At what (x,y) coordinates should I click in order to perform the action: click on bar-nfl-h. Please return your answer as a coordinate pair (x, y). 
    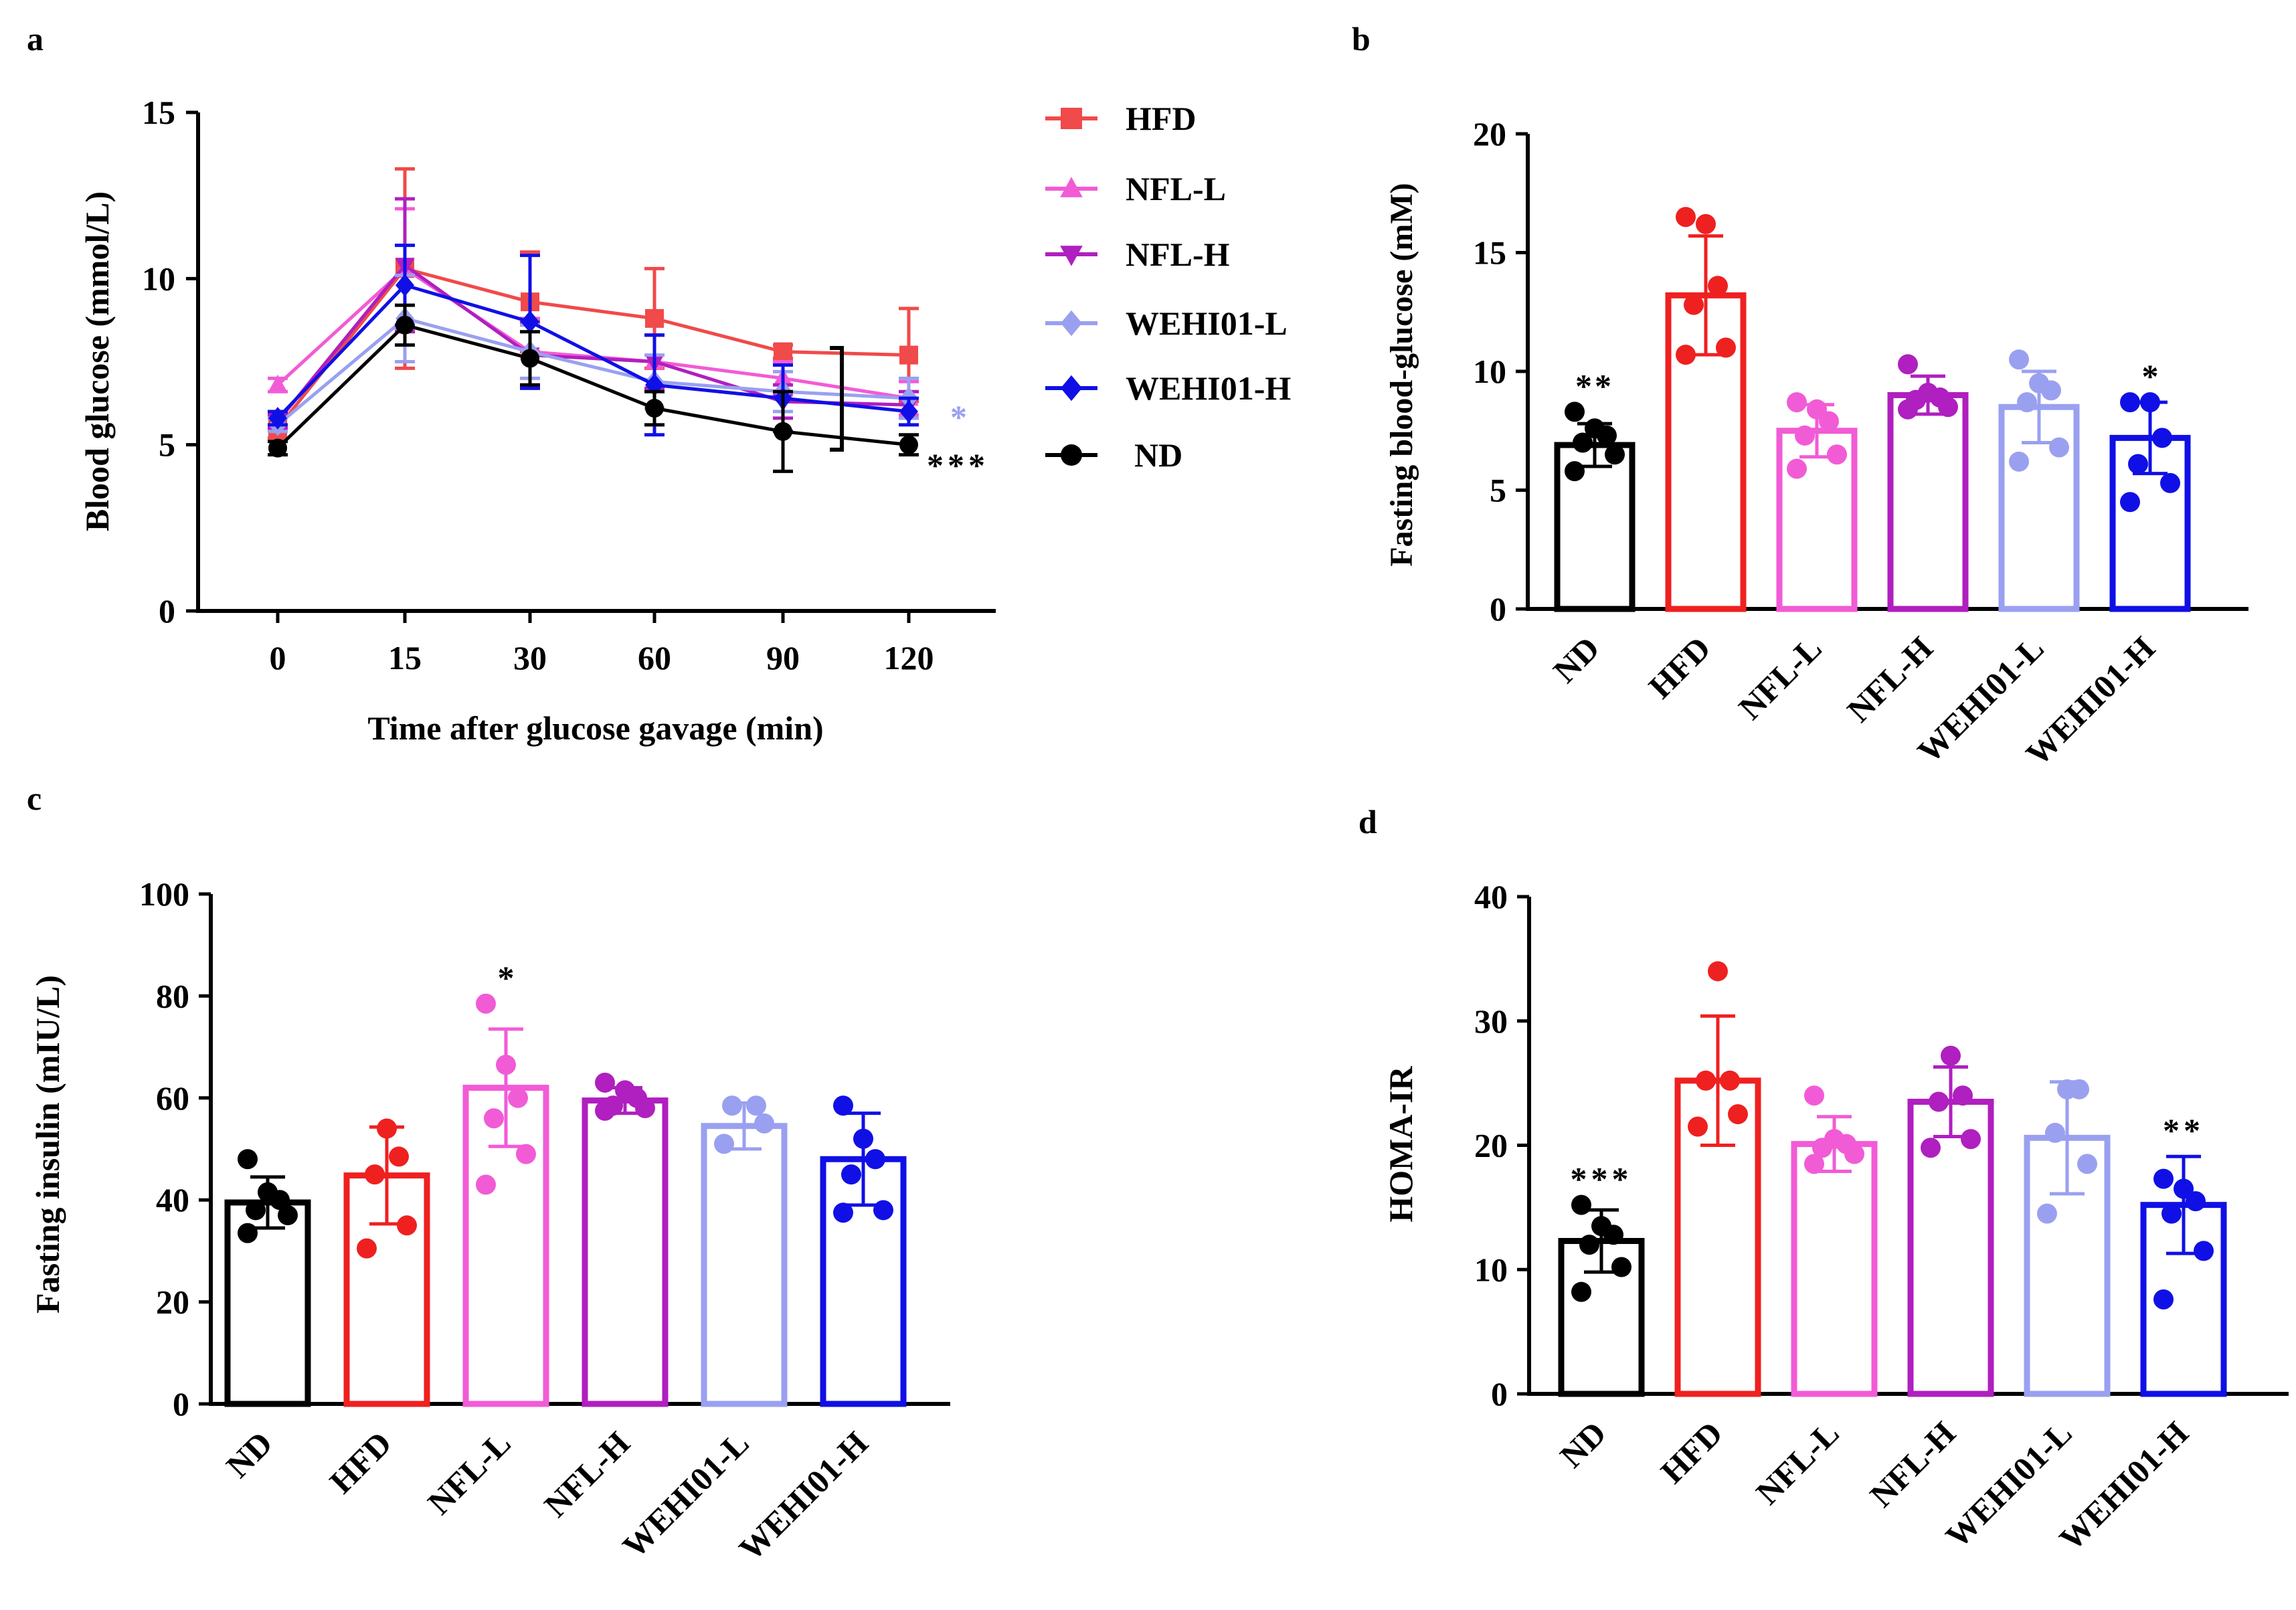
    Looking at the image, I should click on (1928, 502).